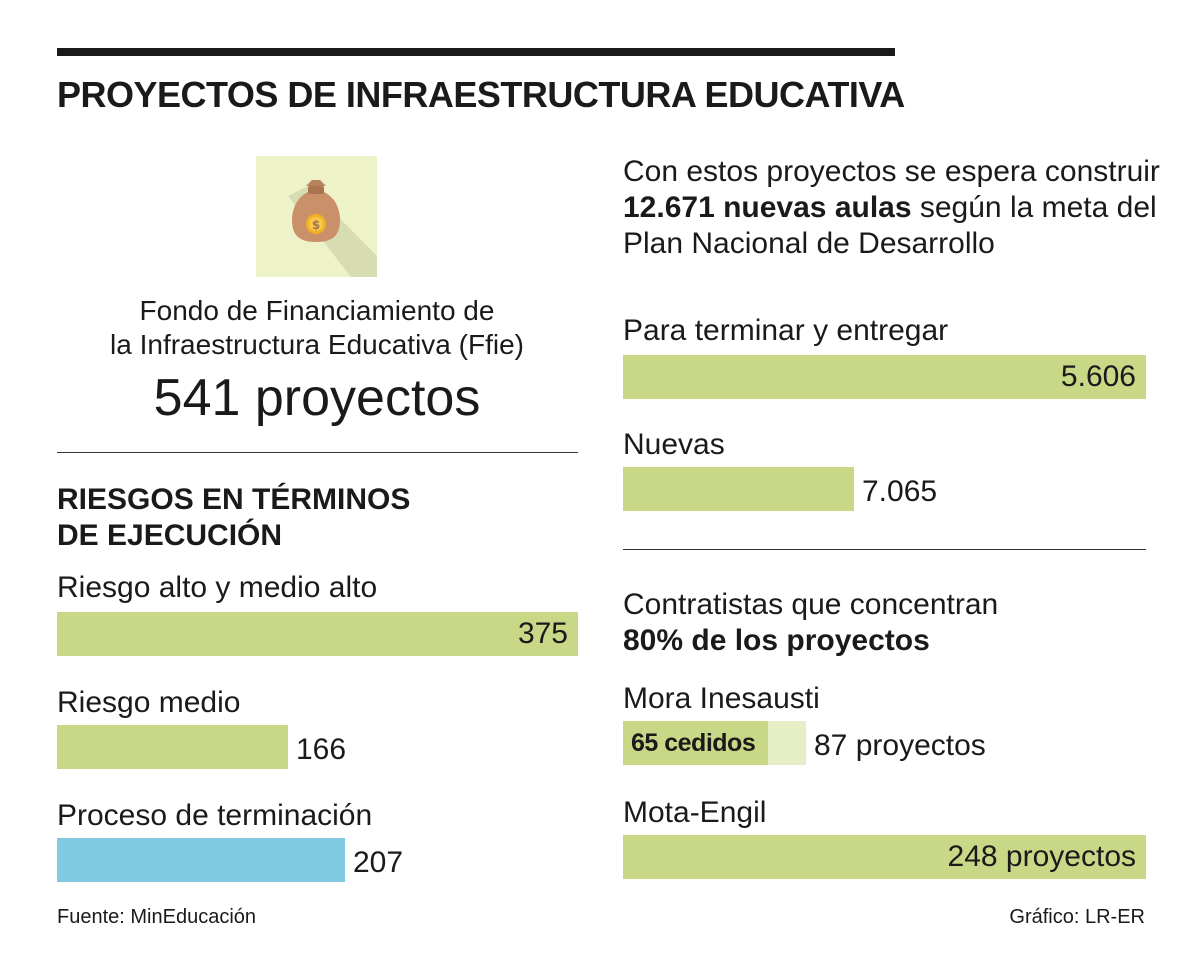  What do you see at coordinates (900, 745) in the screenshot?
I see `contractor-value-mora: 87 proyectos` at bounding box center [900, 745].